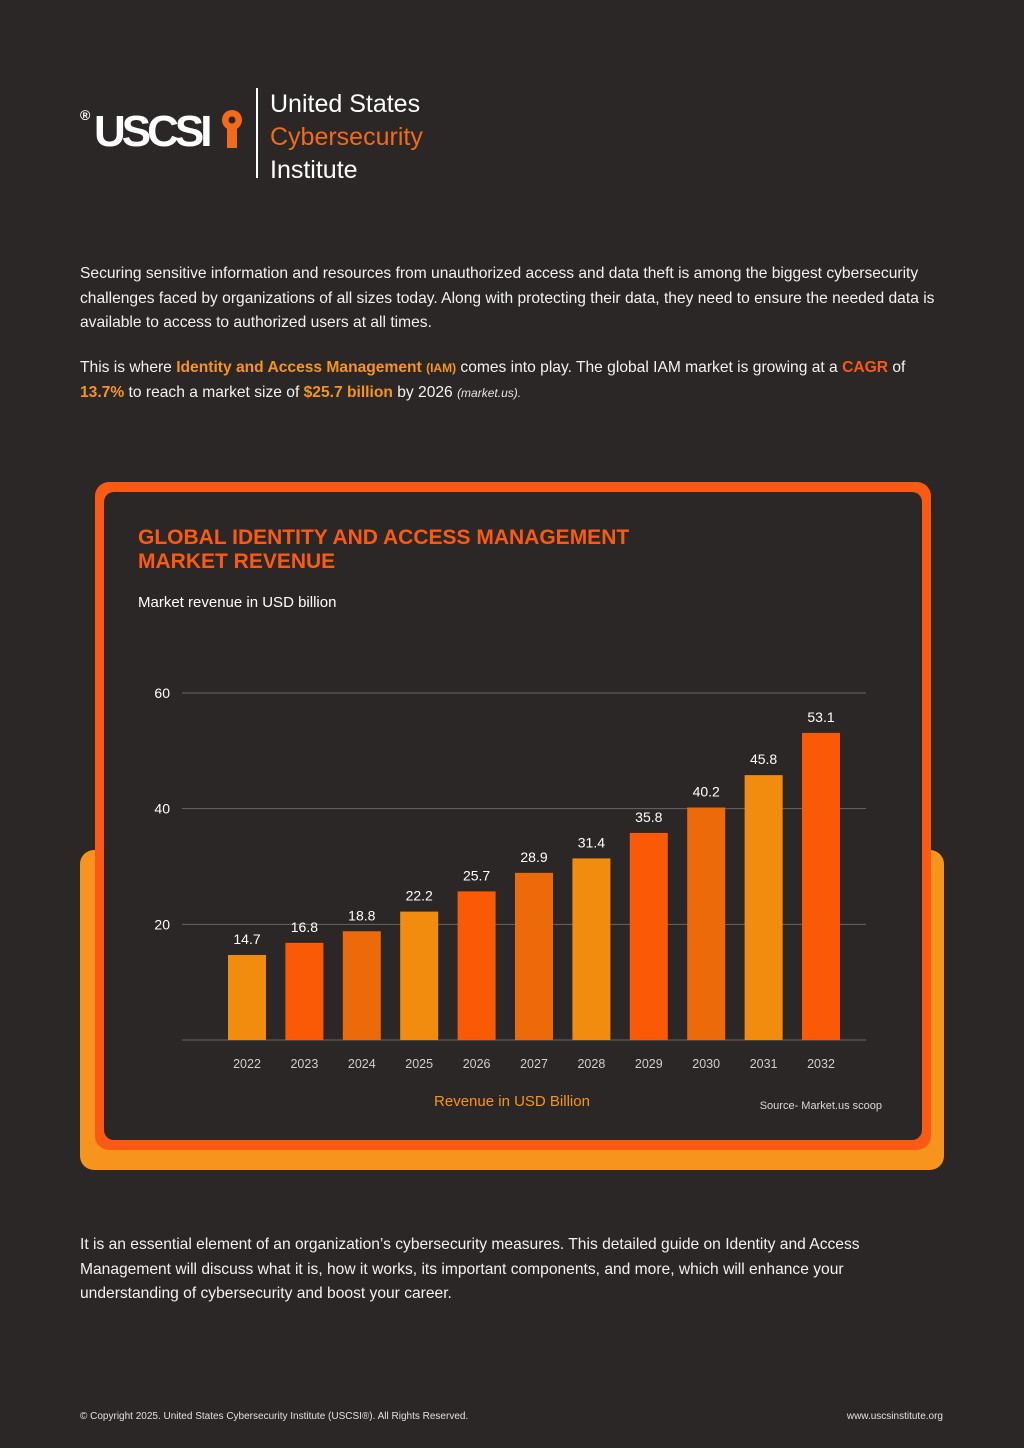 This screenshot has height=1448, width=1024. I want to click on p2-text-e: by 2026, so click(425, 392).